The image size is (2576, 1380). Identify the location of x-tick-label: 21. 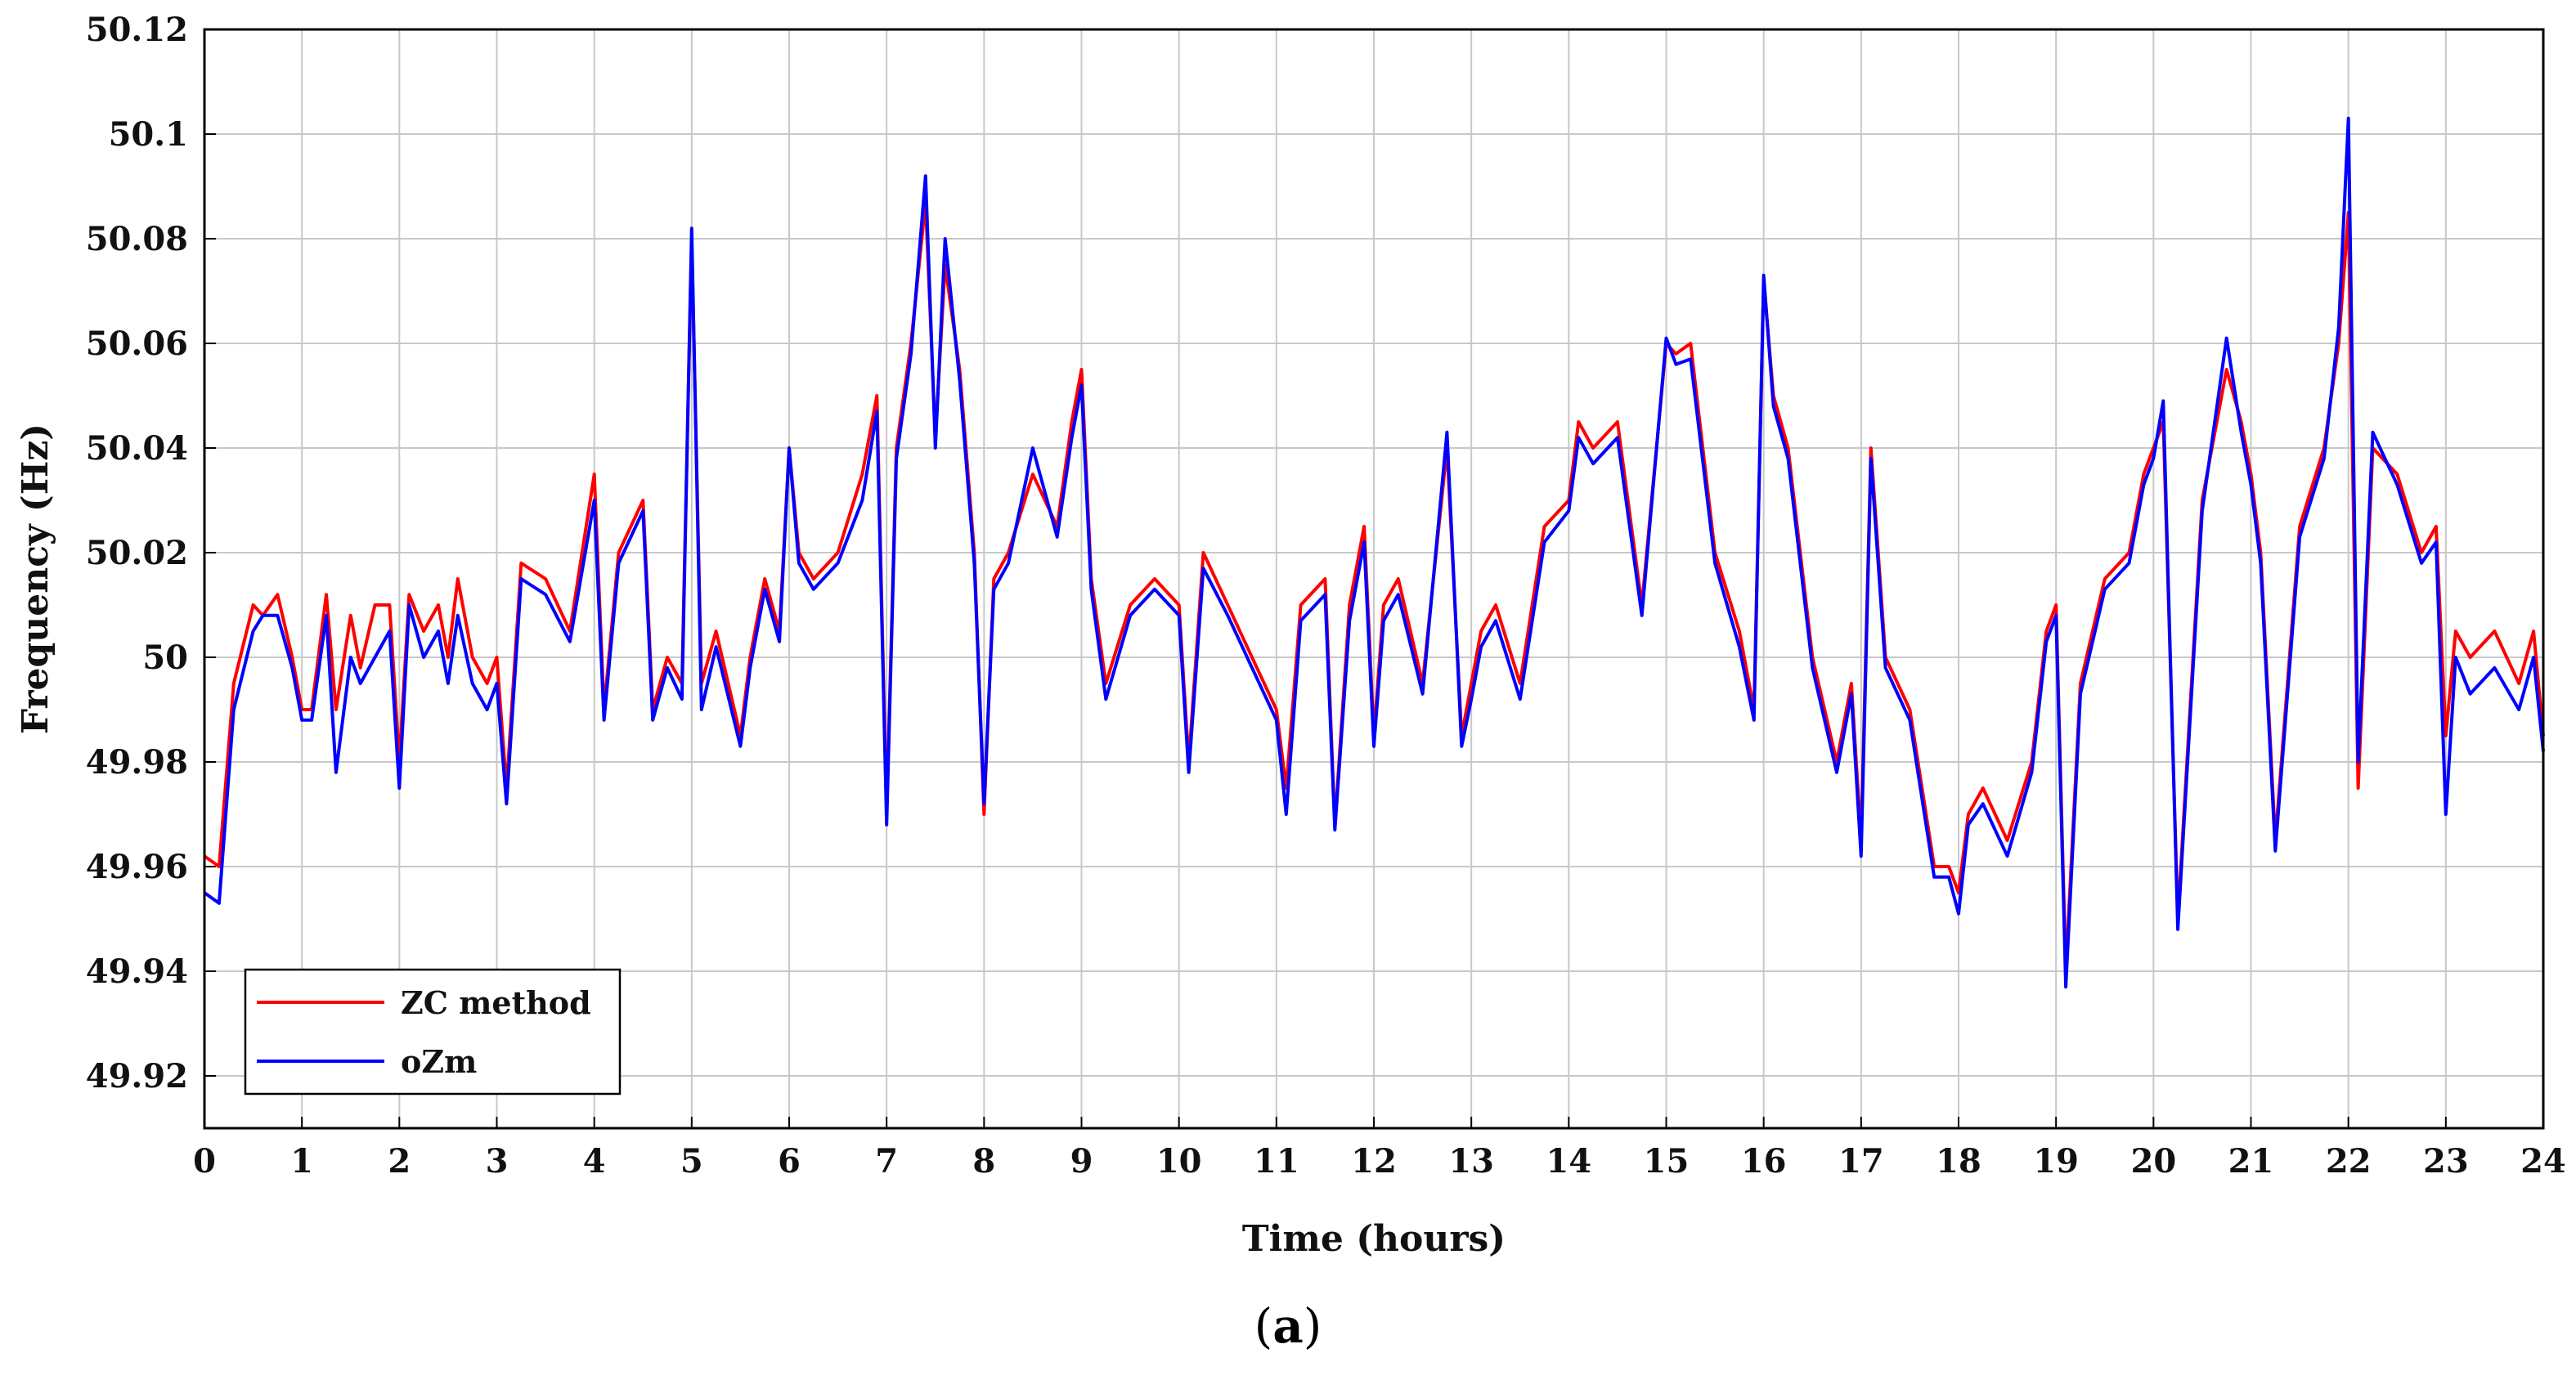
(2251, 1161).